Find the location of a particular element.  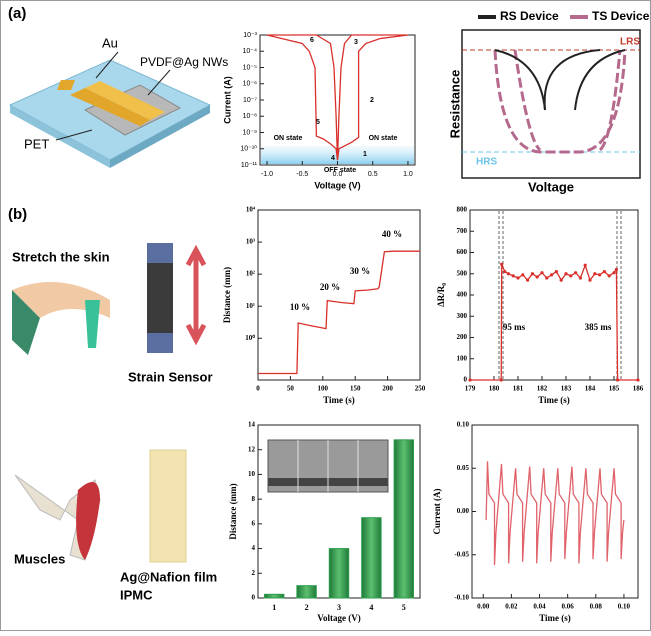

x-tick-label: 0.08 is located at coordinates (596, 607).